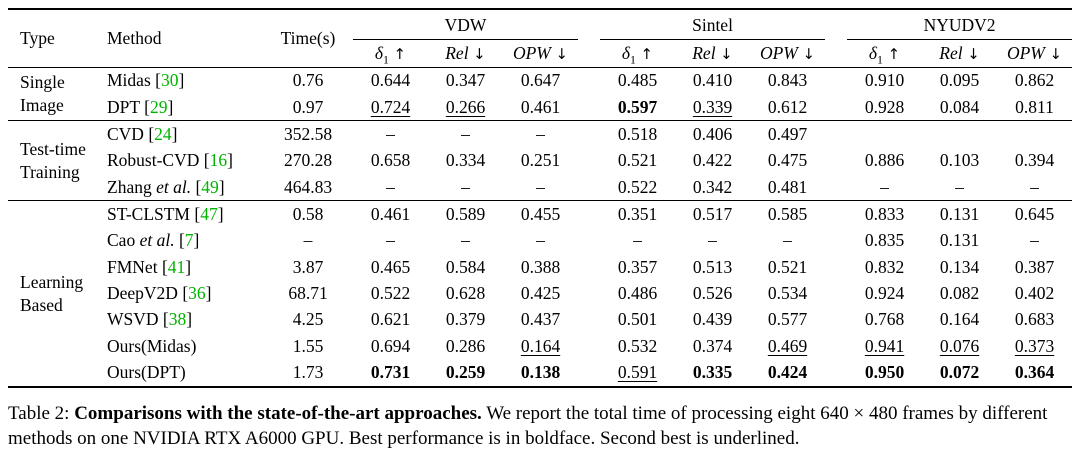  I want to click on value-cell: 0.833, so click(885, 214).